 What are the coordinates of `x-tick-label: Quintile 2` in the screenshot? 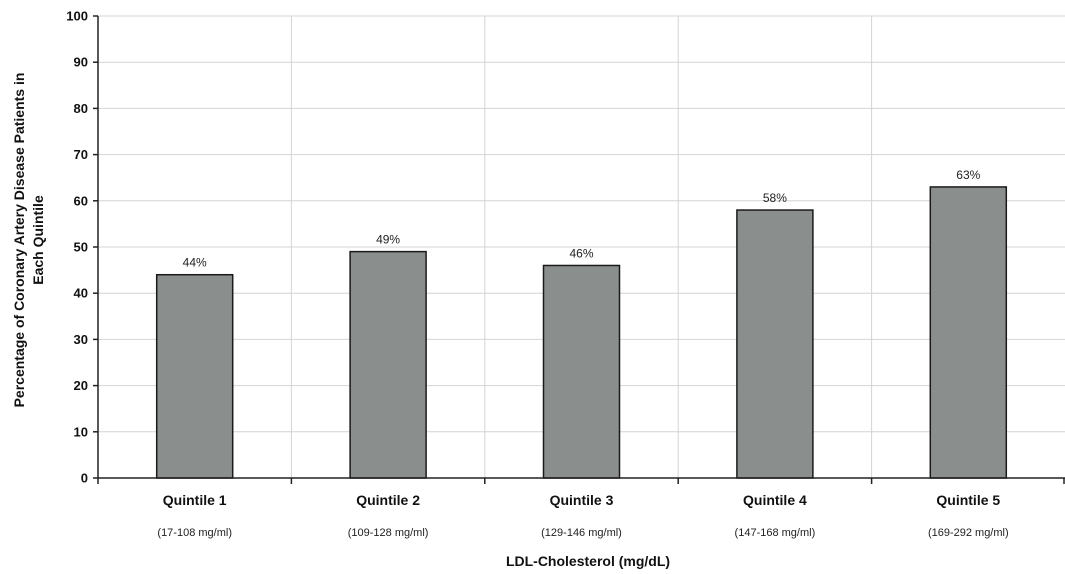 It's located at (388, 500).